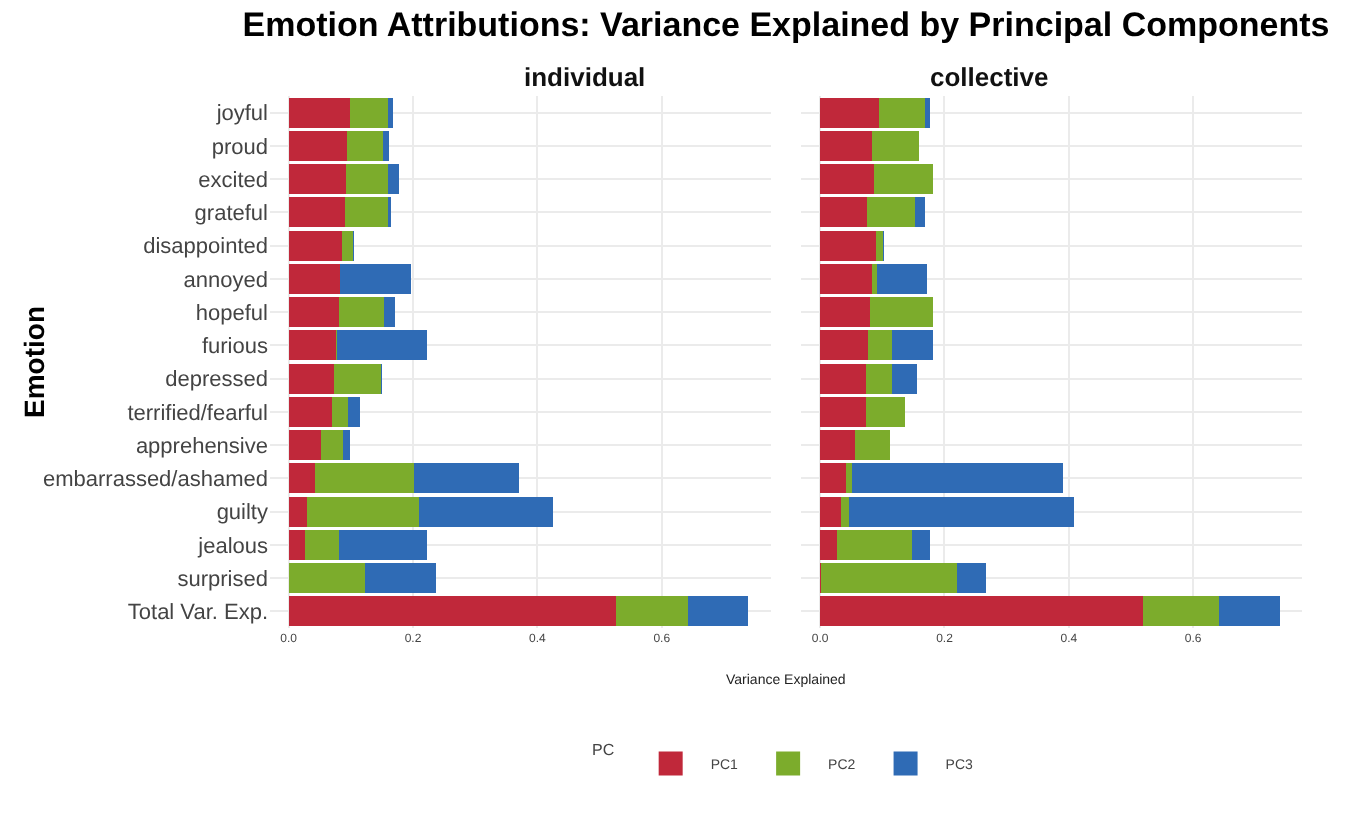 The height and width of the screenshot is (816, 1346). What do you see at coordinates (197, 613) in the screenshot?
I see `y-tick-label: Total Var. Exp.` at bounding box center [197, 613].